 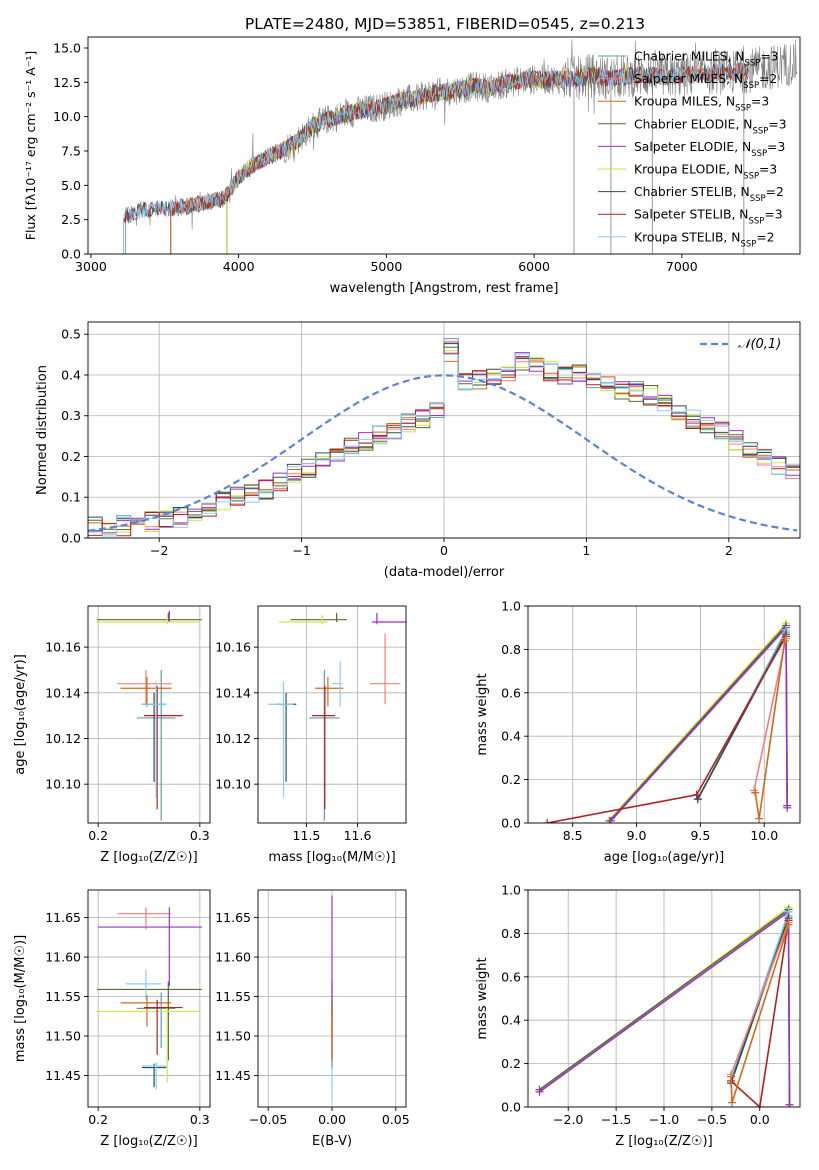 What do you see at coordinates (759, 154) in the screenshot?
I see `legend-subscript-4: SSP` at bounding box center [759, 154].